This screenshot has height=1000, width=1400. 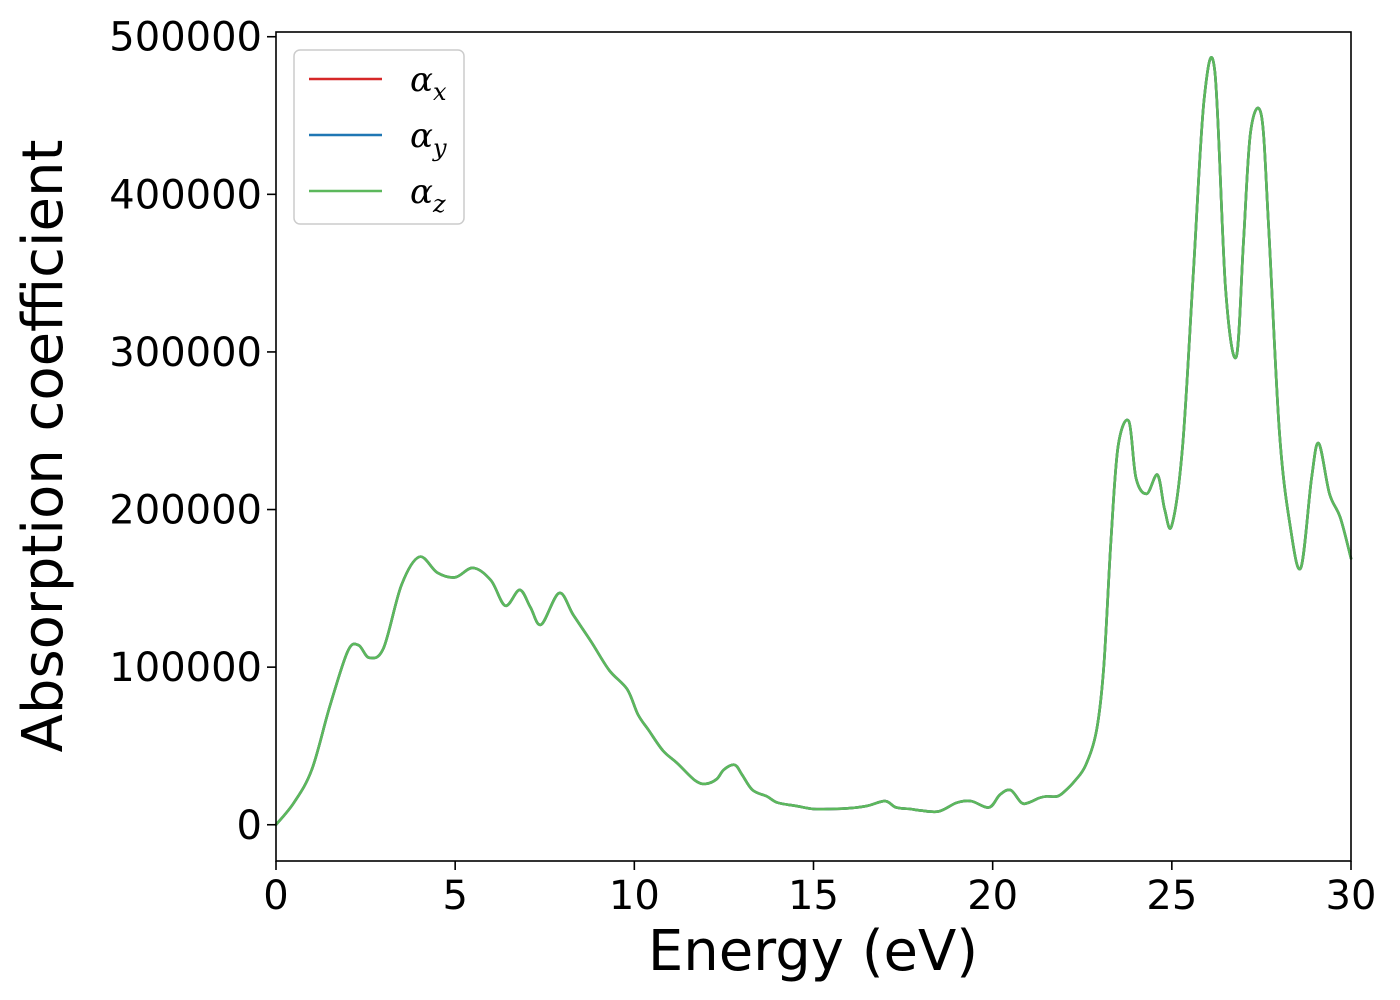 What do you see at coordinates (185, 195) in the screenshot?
I see `y-tick-label: 400000` at bounding box center [185, 195].